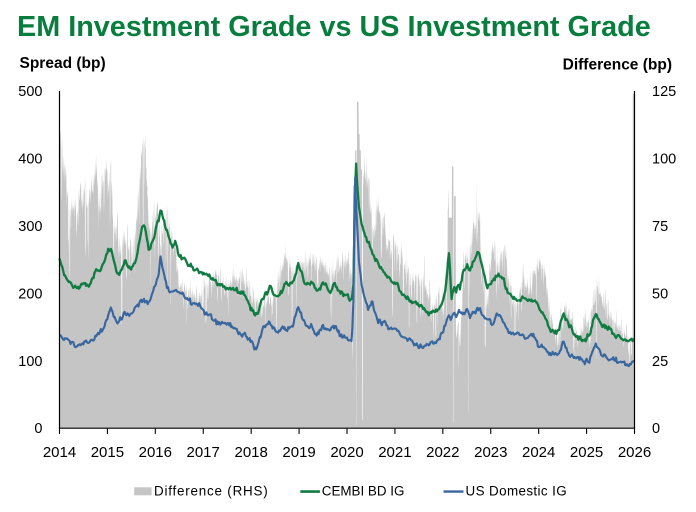  I want to click on svg-text: 300, so click(30, 227).